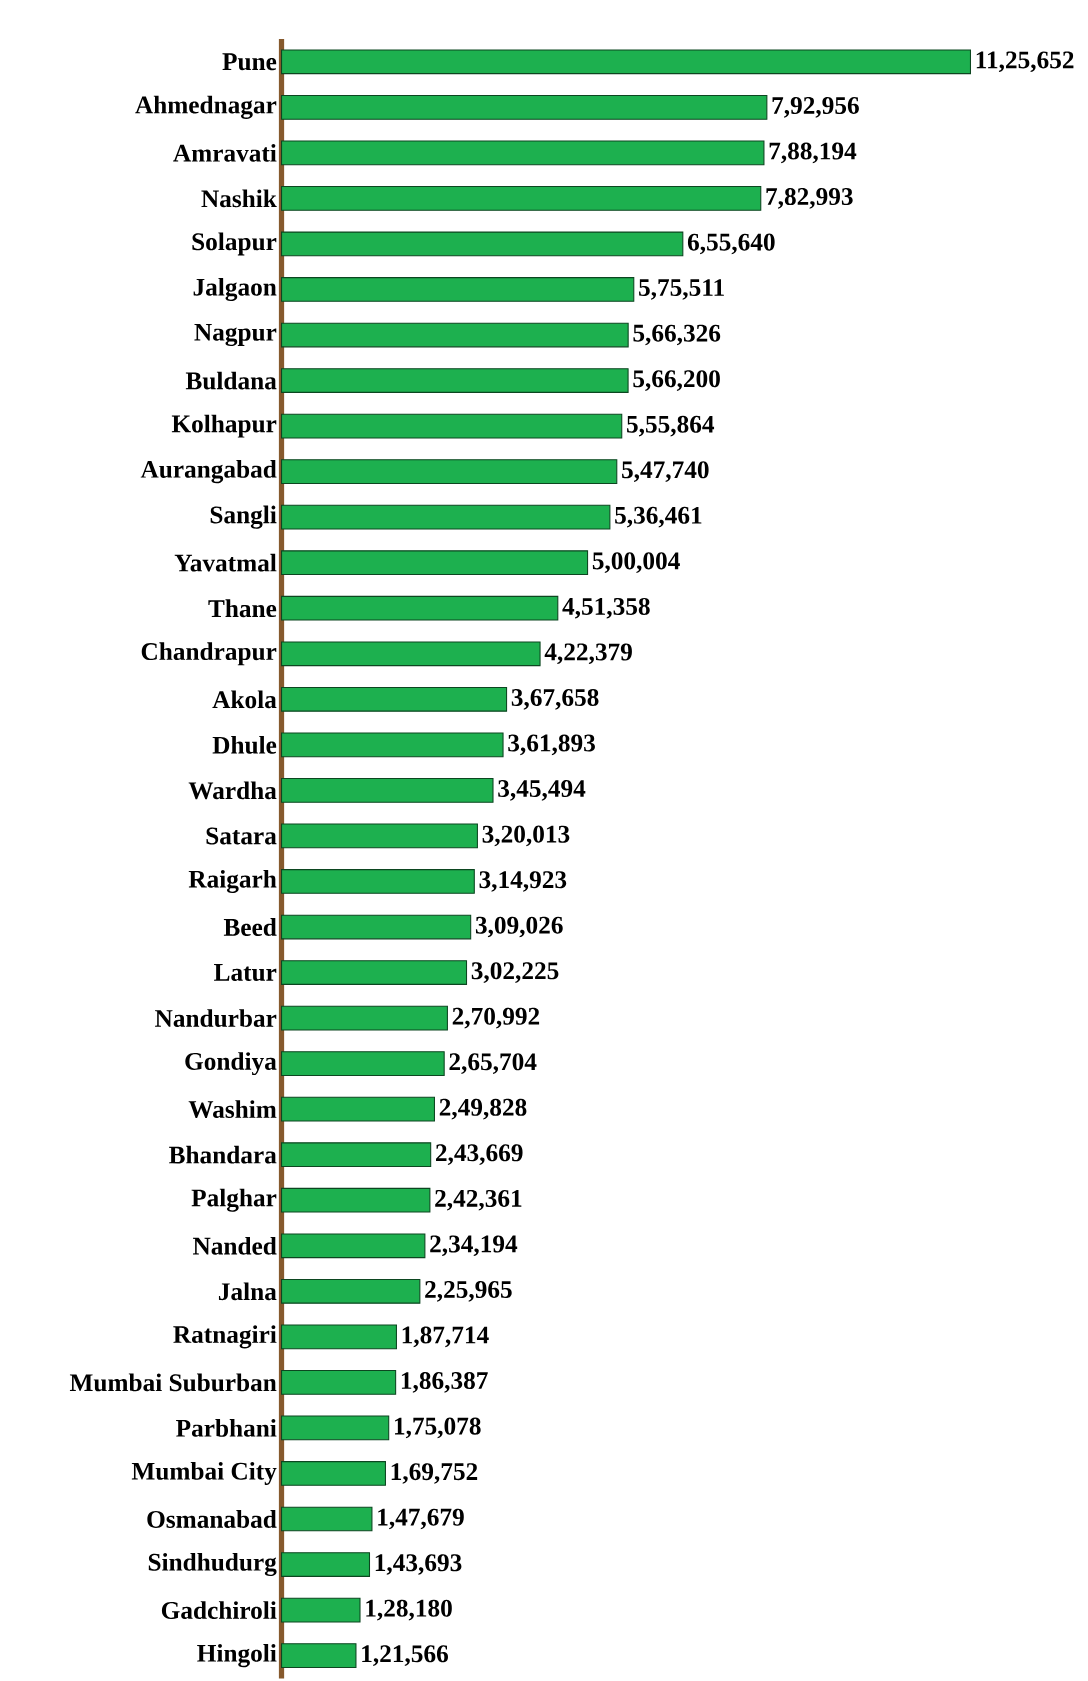  What do you see at coordinates (478, 1200) in the screenshot?
I see `data-label: 2,42,361` at bounding box center [478, 1200].